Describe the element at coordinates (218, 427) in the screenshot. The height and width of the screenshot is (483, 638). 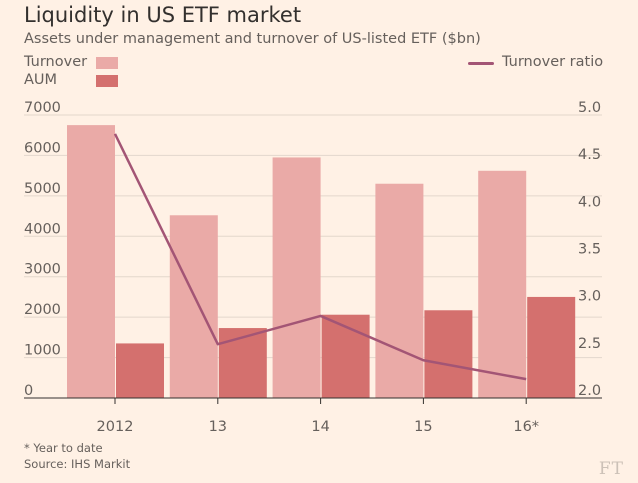
I see `x-tick-label: 13` at that location.